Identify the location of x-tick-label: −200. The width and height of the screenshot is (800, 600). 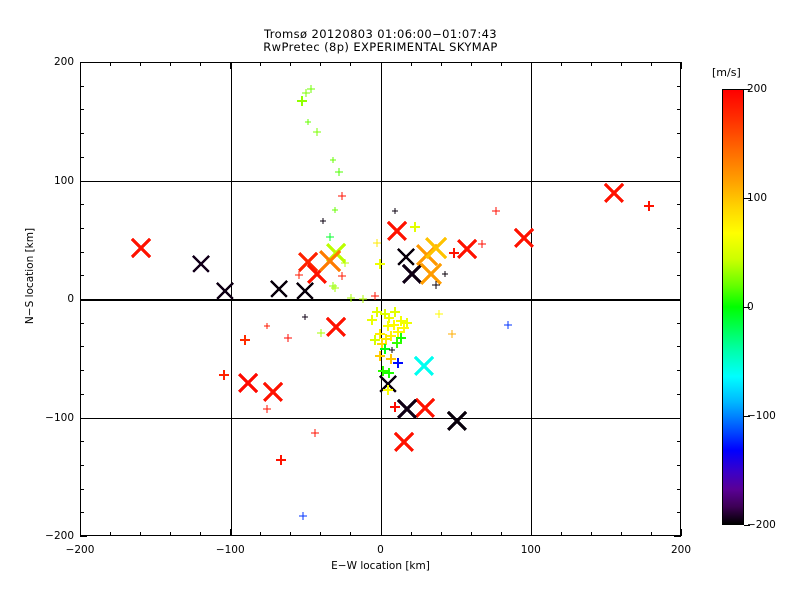
(80, 550).